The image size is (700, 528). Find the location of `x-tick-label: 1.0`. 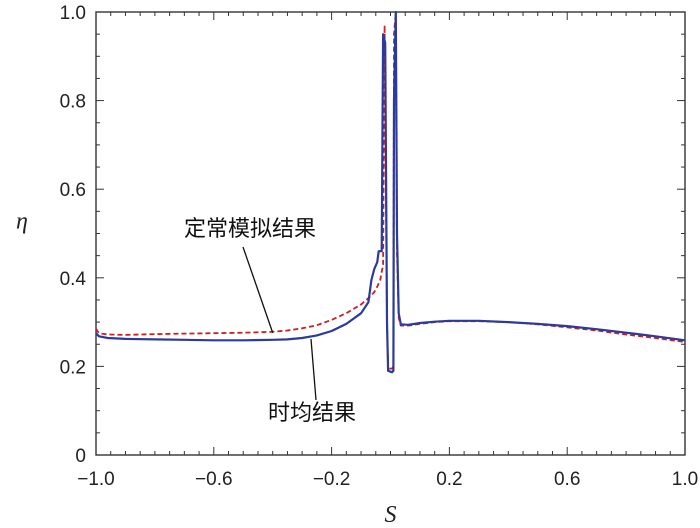

x-tick-label: 1.0 is located at coordinates (685, 479).